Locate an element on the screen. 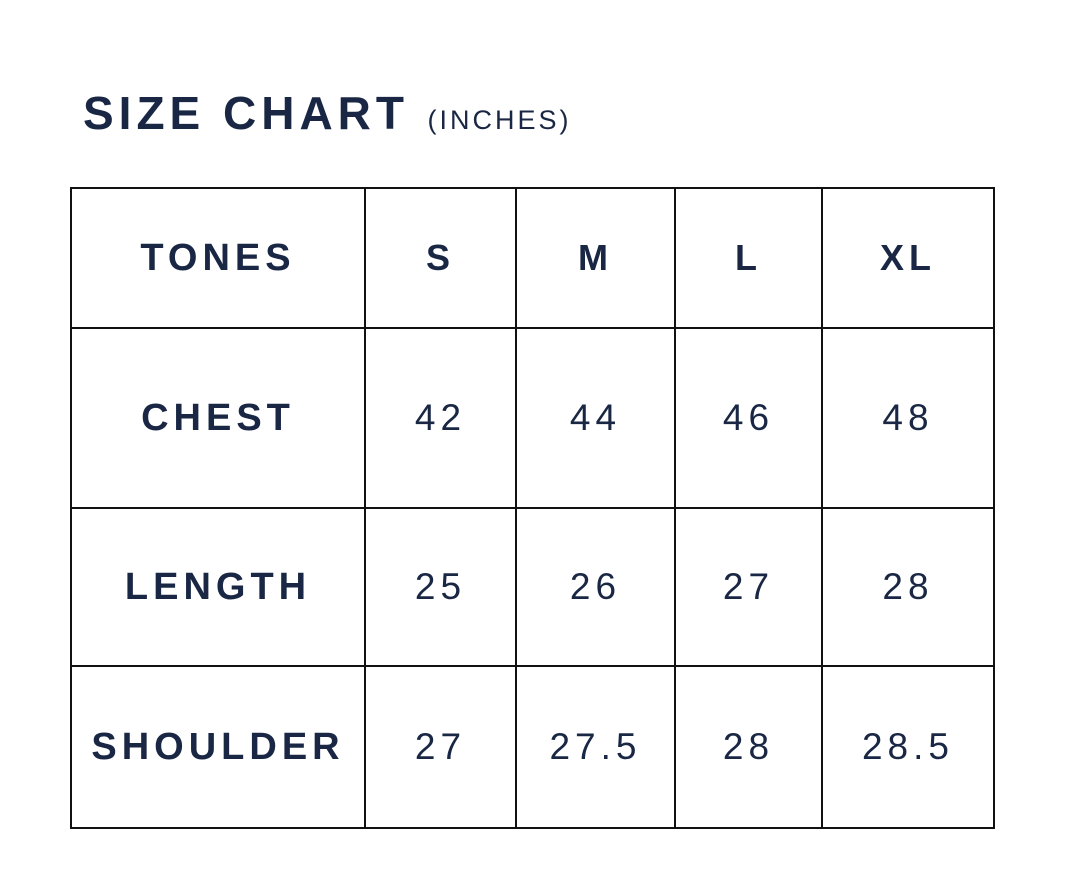 Image resolution: width=1071 pixels, height=883 pixels. chest-s-cell: 42 is located at coordinates (440, 418).